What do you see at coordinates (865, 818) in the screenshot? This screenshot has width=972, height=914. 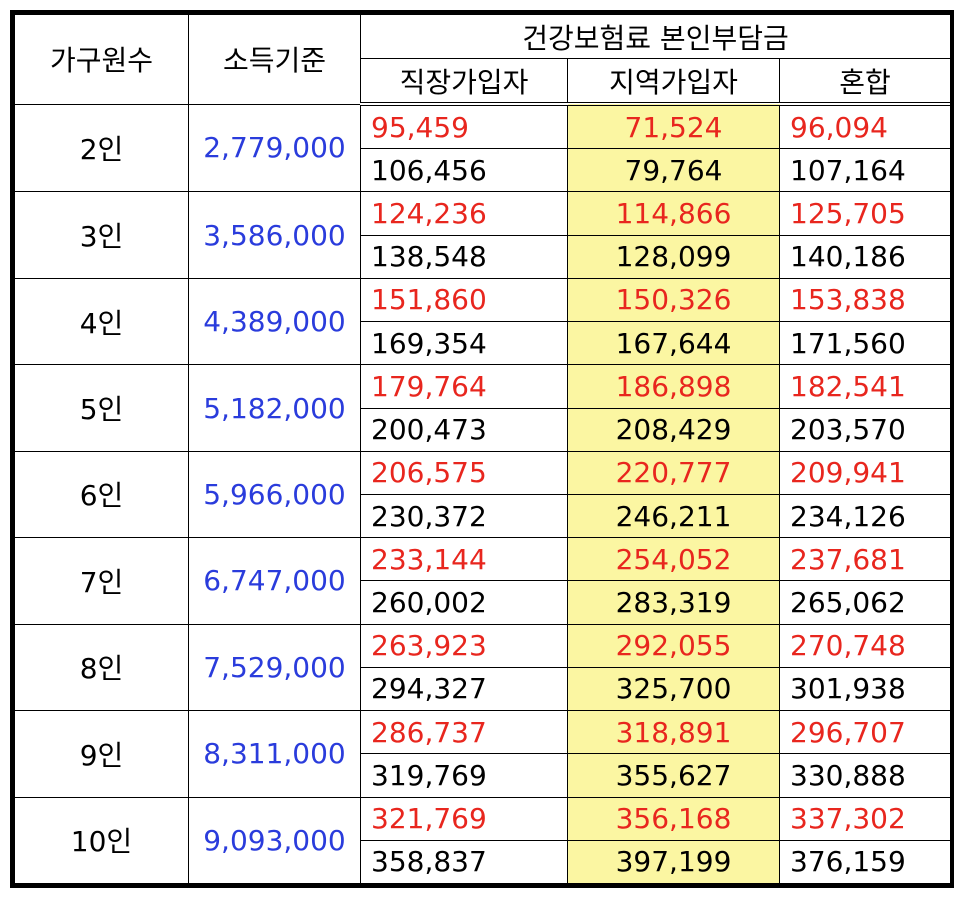 I see `mixed-premium-cell: 337,302` at bounding box center [865, 818].